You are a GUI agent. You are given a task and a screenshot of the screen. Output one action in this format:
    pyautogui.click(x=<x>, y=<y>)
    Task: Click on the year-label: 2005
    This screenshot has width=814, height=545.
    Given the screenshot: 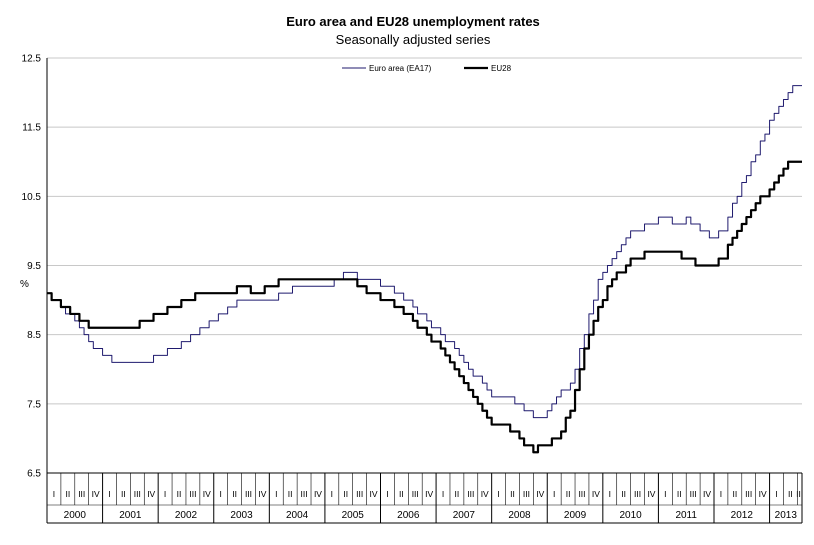 What is the action you would take?
    pyautogui.click(x=353, y=515)
    